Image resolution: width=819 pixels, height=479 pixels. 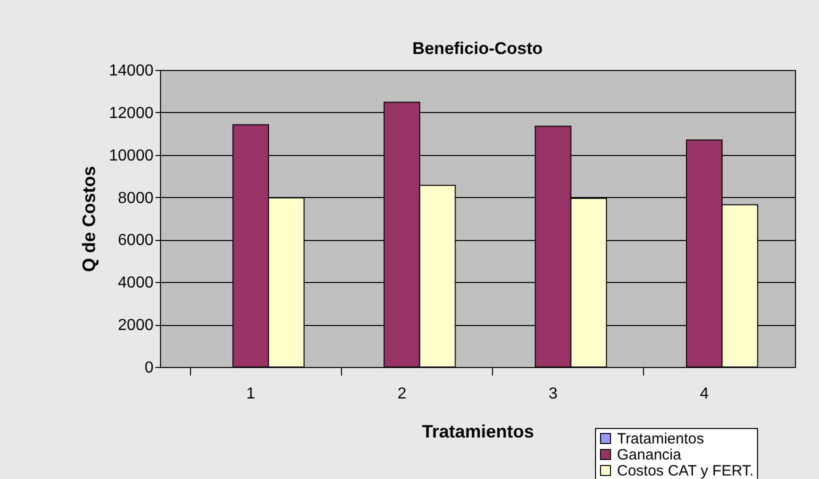 I want to click on y-tick-label: 12000, so click(x=131, y=113).